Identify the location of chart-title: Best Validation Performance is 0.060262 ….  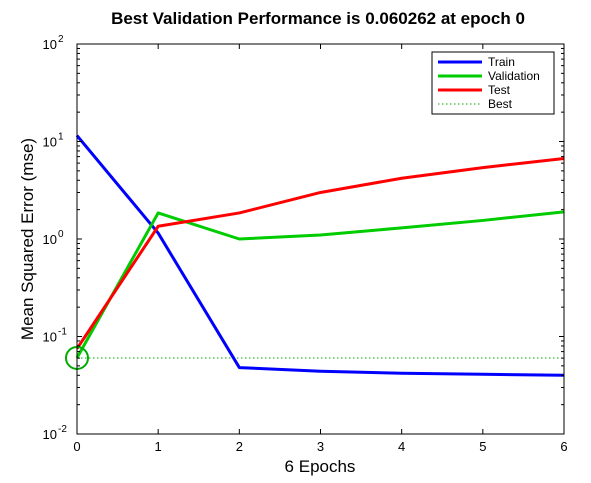
(318, 18).